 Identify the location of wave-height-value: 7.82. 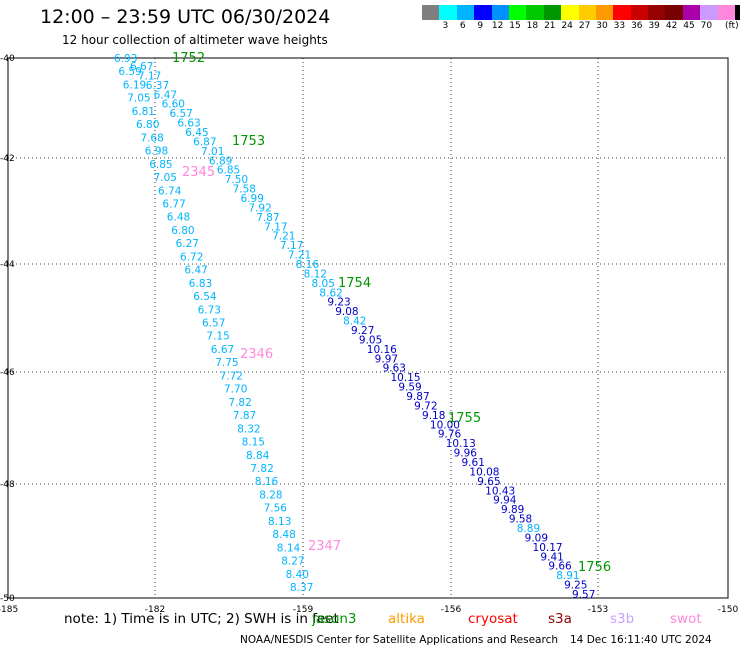
(239, 403).